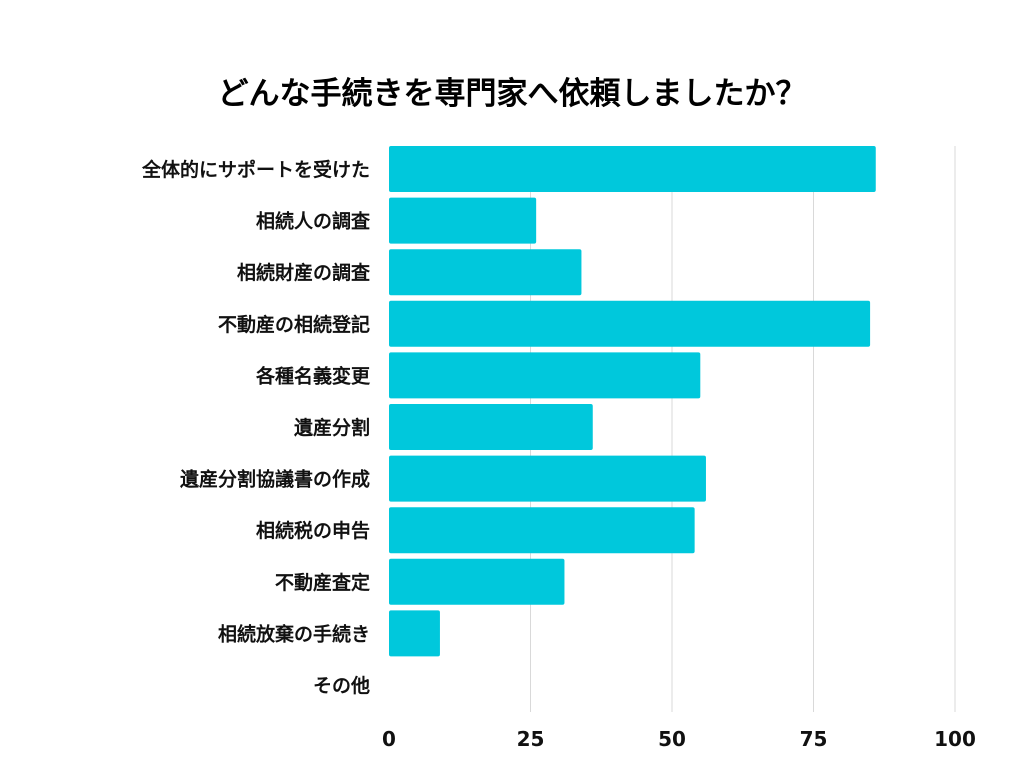 The width and height of the screenshot is (1024, 768). Describe the element at coordinates (341, 685) in the screenshot. I see `category-label: その他` at that location.